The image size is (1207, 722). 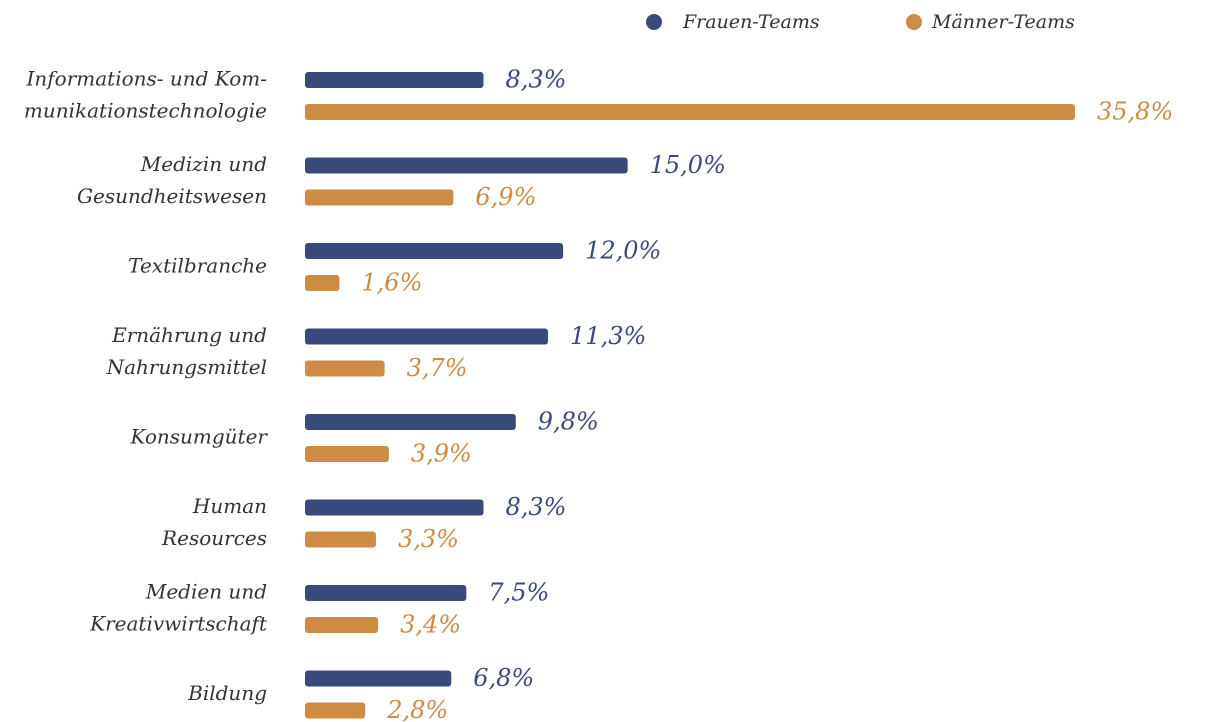 I want to click on legend-label: Männer-Teams, so click(x=1003, y=22).